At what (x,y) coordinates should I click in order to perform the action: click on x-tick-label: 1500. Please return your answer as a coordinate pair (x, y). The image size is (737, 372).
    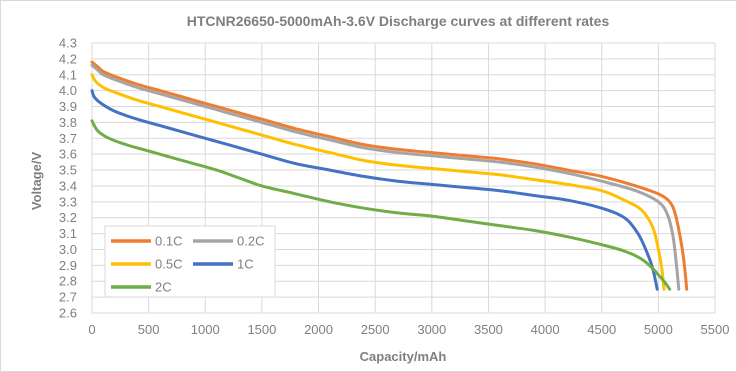
    Looking at the image, I should click on (261, 329).